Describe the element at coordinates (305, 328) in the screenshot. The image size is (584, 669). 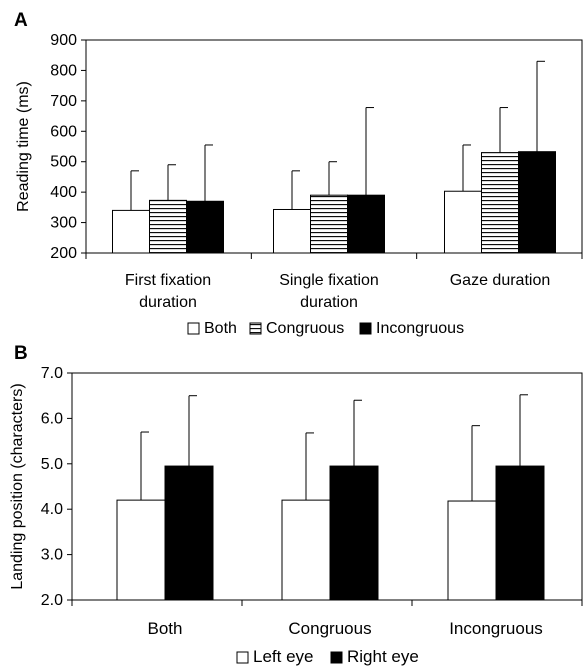
I see `panel-a-legend-label: Congruous` at that location.